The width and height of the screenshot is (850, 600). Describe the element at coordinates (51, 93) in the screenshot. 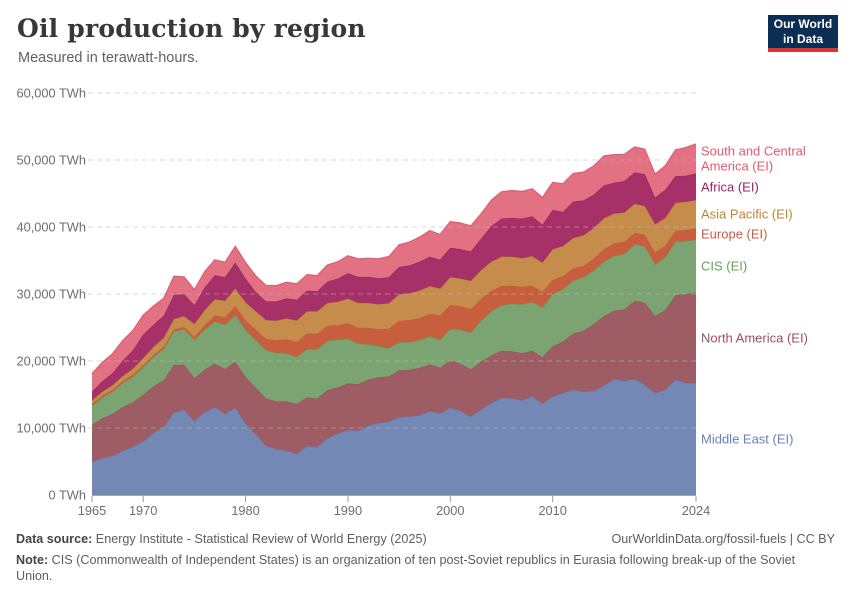

I see `y-tick-label-60000: 60,000 TWh` at that location.